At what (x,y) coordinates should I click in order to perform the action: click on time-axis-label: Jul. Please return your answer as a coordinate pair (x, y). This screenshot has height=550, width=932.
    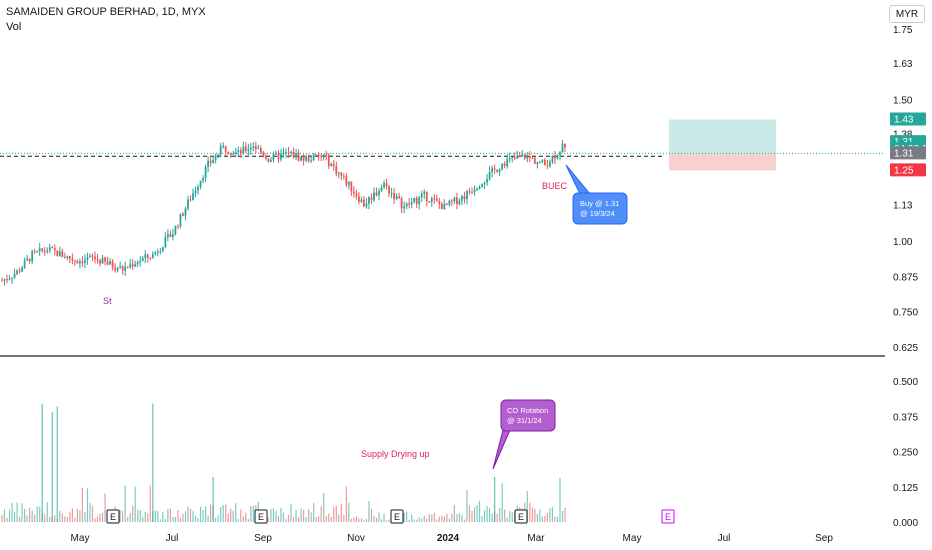
    Looking at the image, I should click on (172, 538).